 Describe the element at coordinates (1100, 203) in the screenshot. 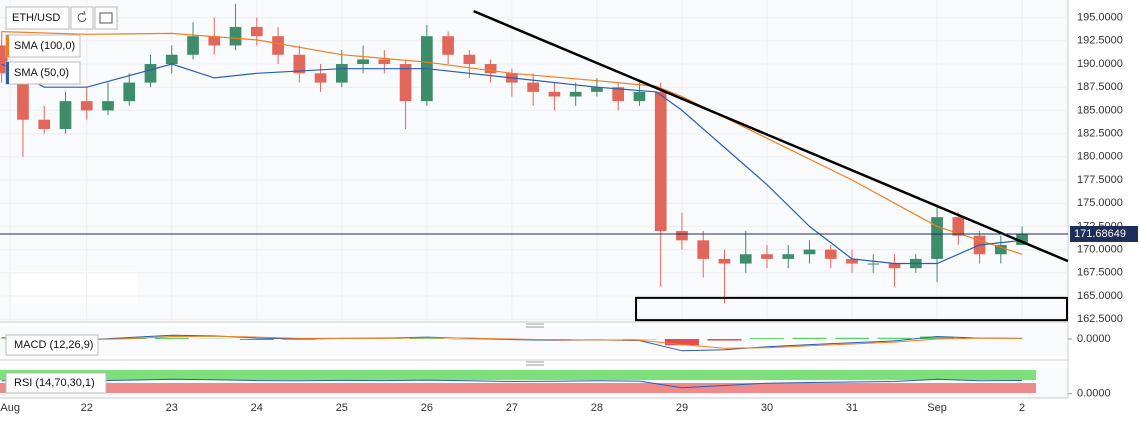

I see `y-tick-label: 175.0000` at that location.